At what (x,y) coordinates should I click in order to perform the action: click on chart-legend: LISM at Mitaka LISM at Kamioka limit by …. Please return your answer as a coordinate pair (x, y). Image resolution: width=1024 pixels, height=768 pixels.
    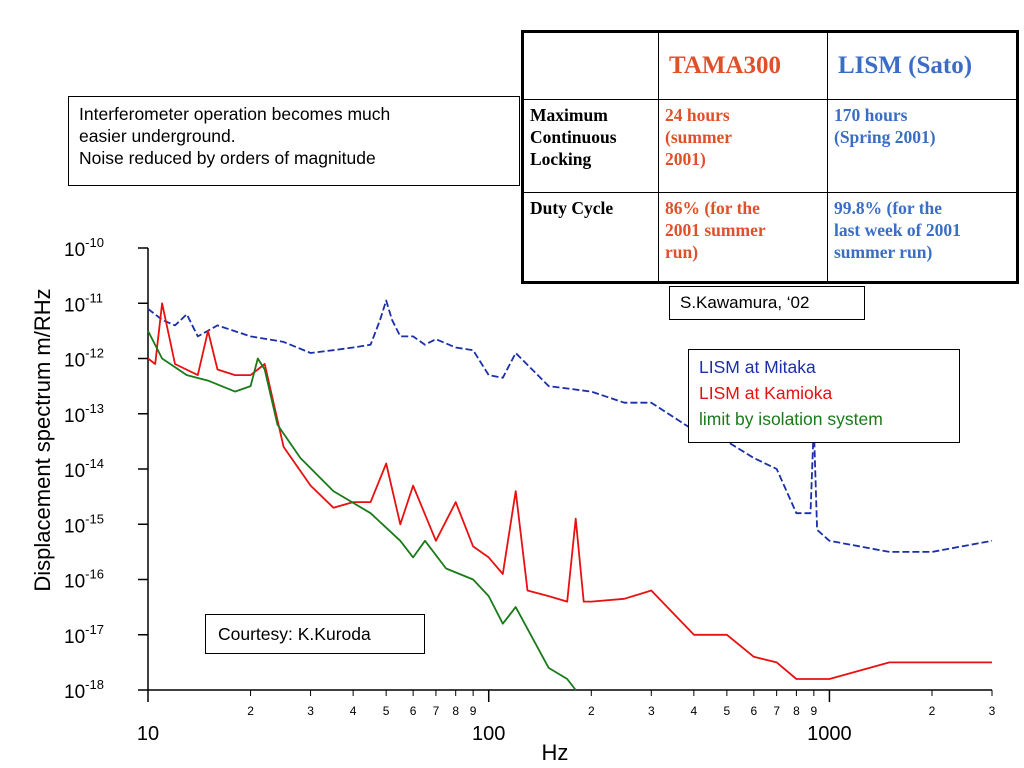
    Looking at the image, I should click on (824, 396).